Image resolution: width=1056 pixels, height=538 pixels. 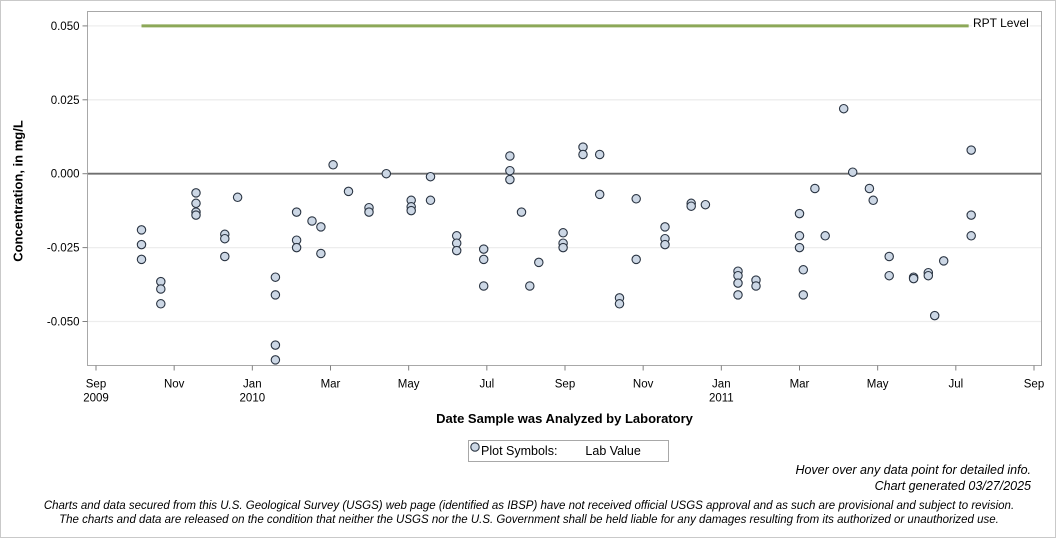 I want to click on data-point: Lab Value: -0.025 mg/L (2010-08-30), so click(x=563, y=247).